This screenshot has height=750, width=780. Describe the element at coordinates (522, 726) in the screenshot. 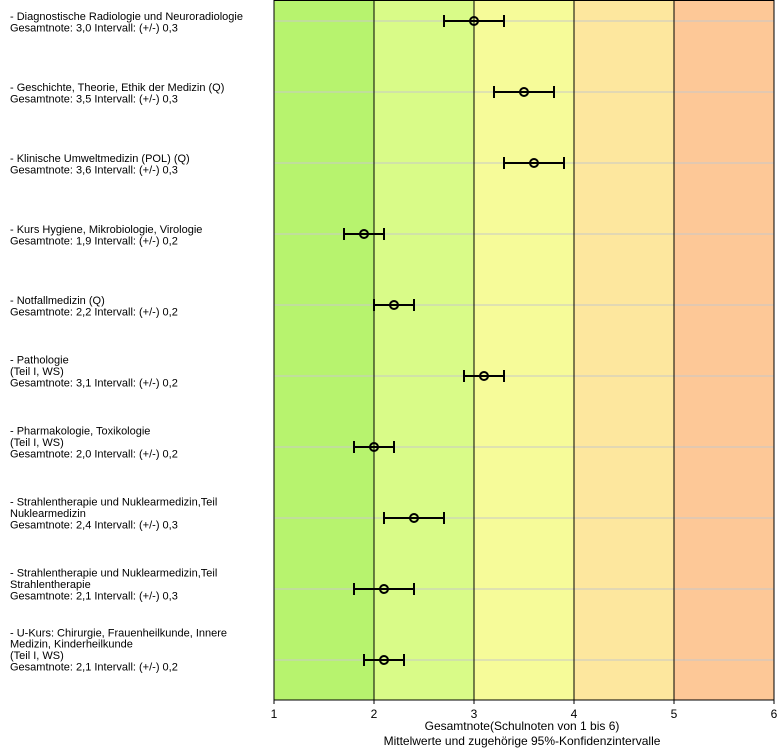

I see `x-axis-title: Gesamtnote(Schulnoten von 1 bis 6)` at that location.